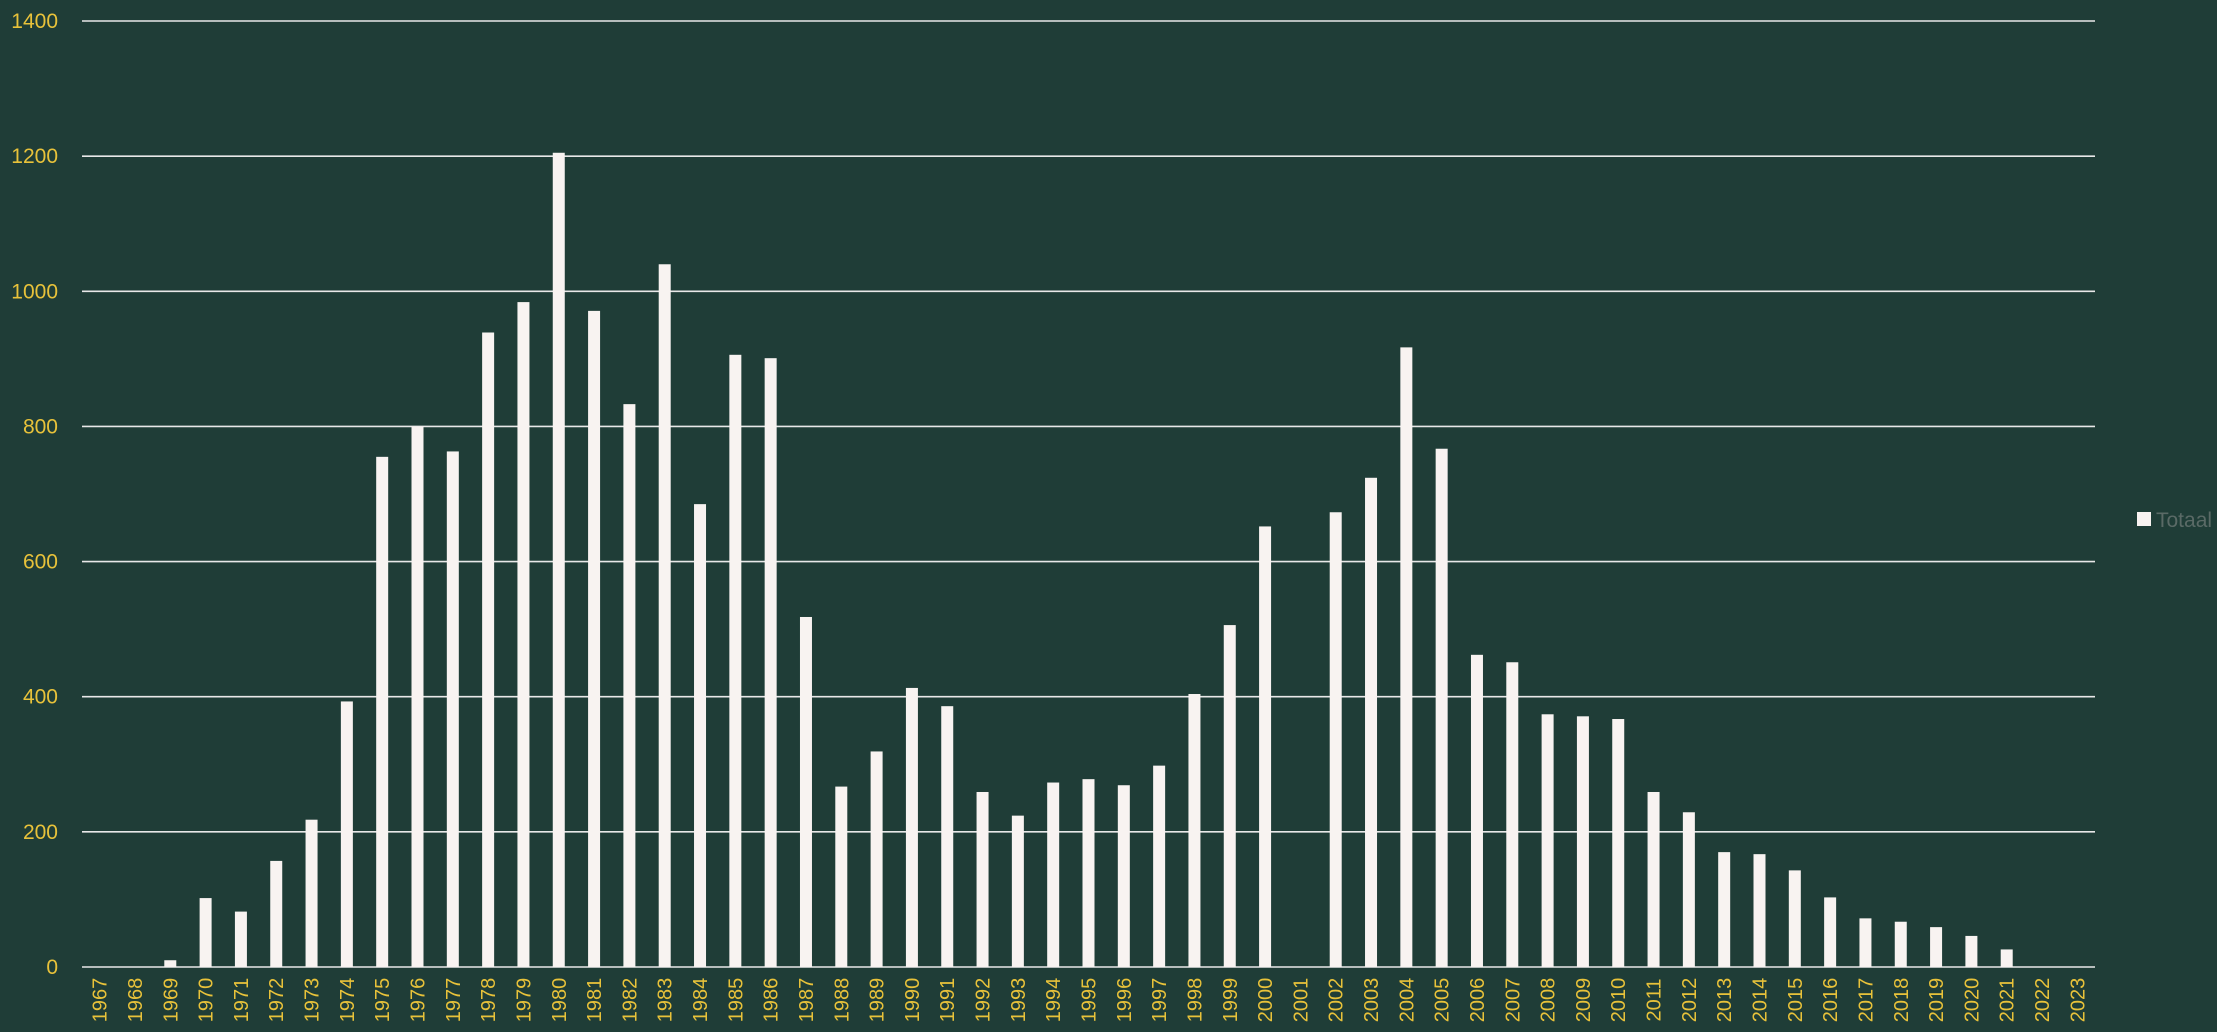  I want to click on bar-1980, so click(558, 559).